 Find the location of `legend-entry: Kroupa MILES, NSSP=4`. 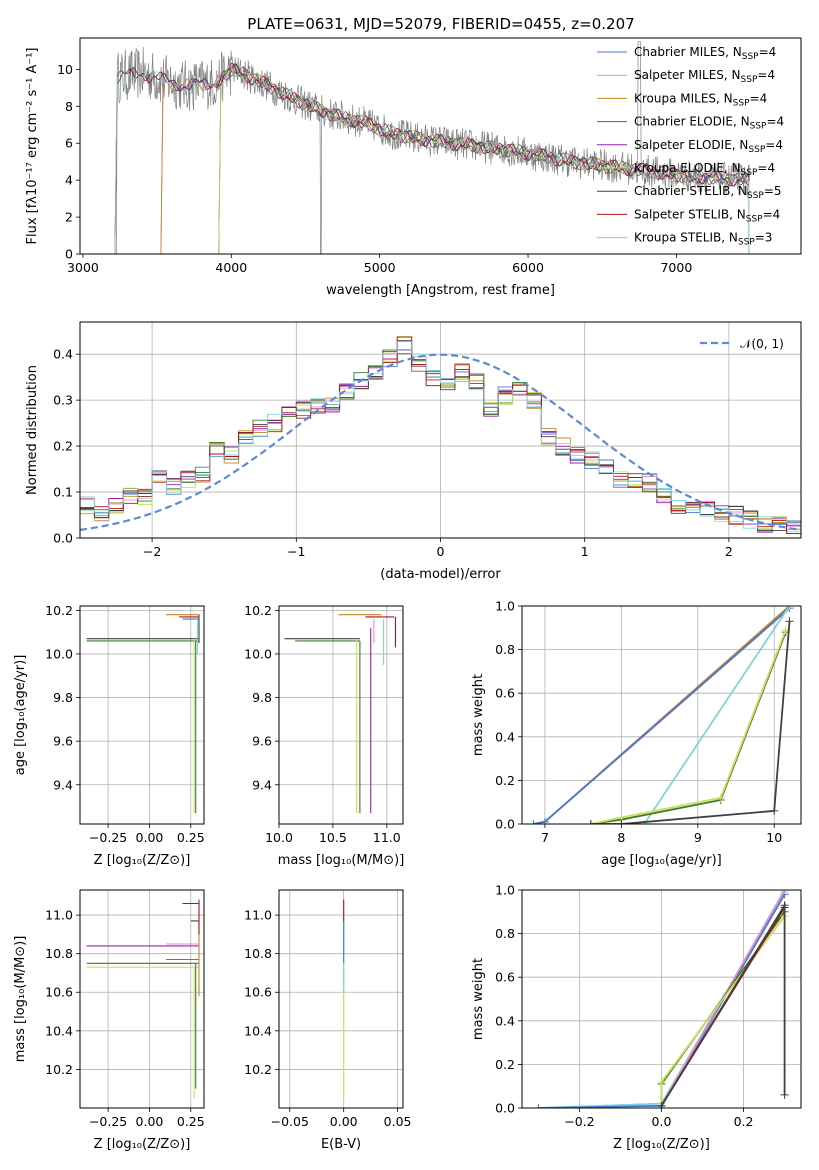

legend-entry: Kroupa MILES, NSSP=4 is located at coordinates (700, 99).